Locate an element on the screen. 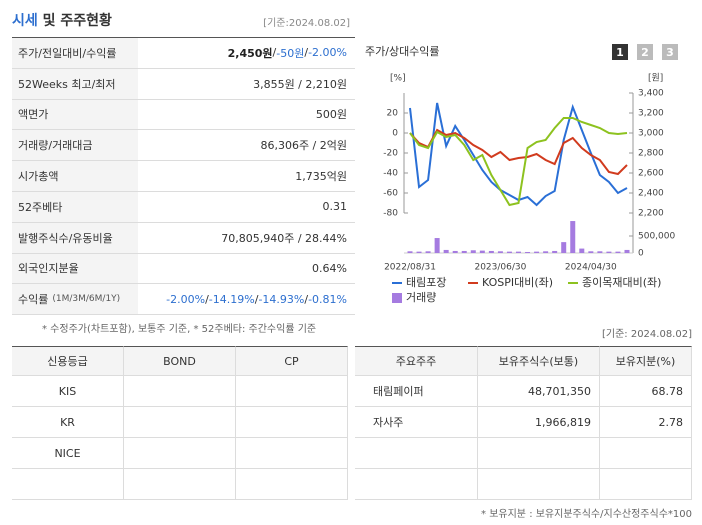 This screenshot has height=525, width=702. row-value: 3,855원 / 2,210원 is located at coordinates (246, 84).